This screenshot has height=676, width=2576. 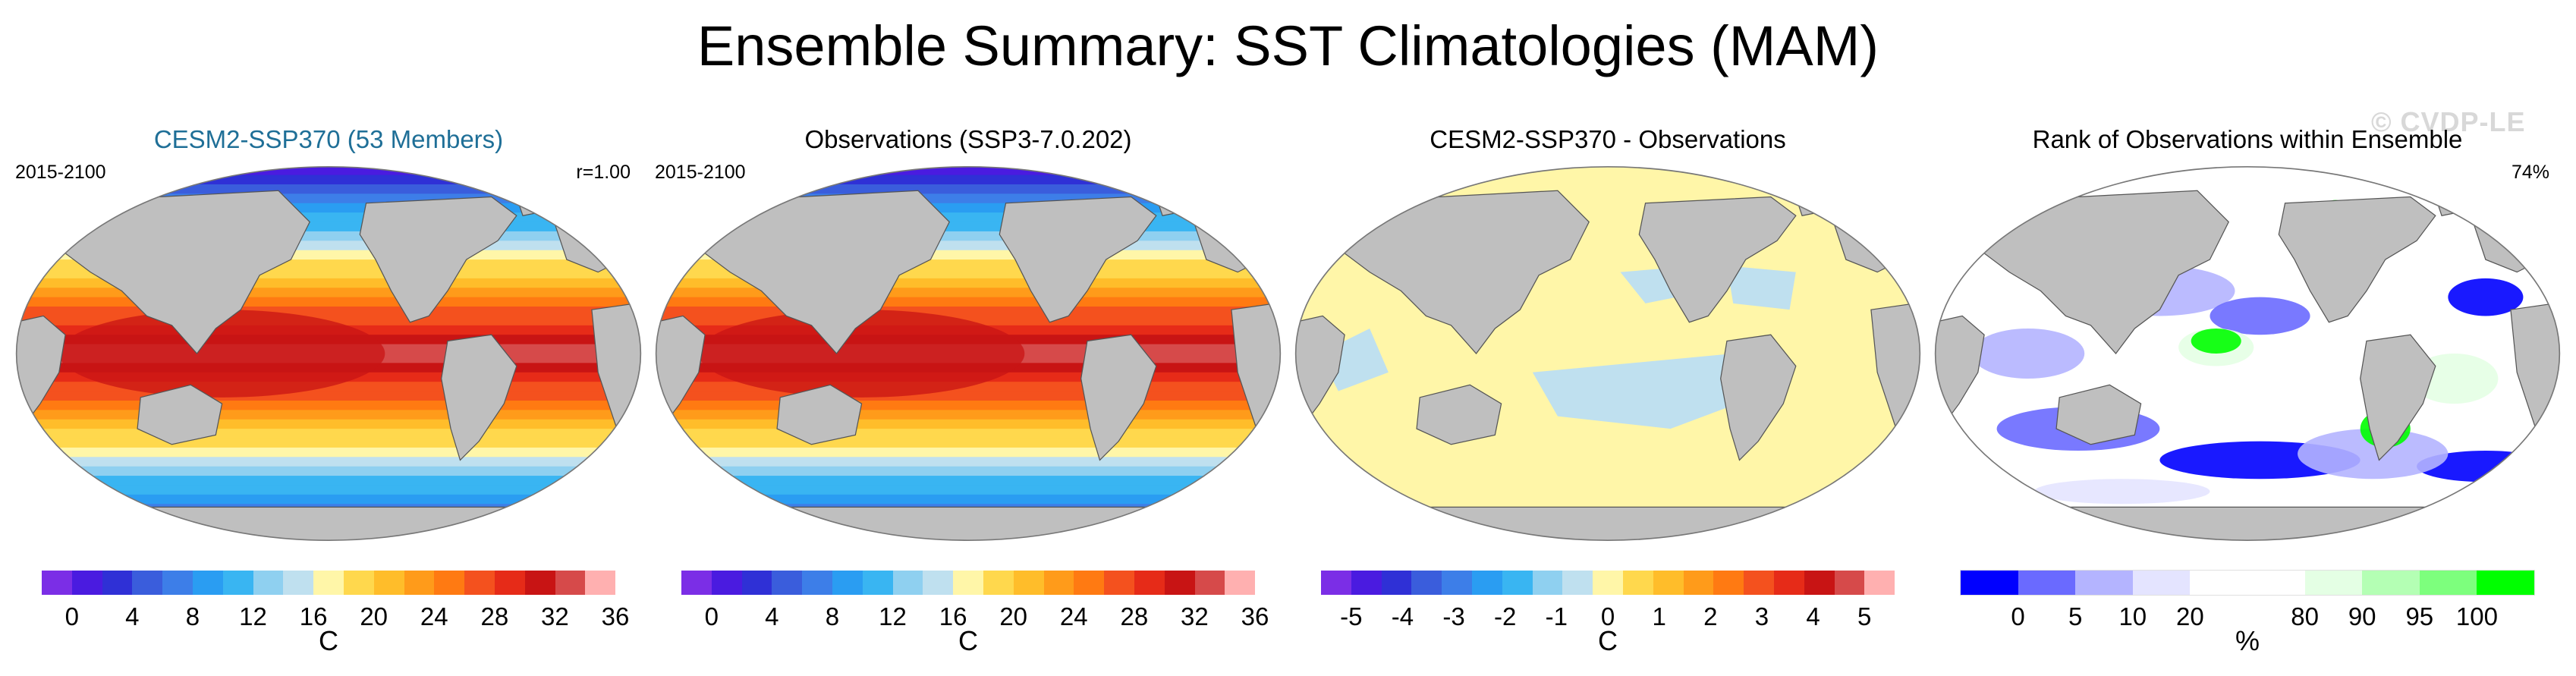 What do you see at coordinates (1608, 640) in the screenshot?
I see `difference-unit: C` at bounding box center [1608, 640].